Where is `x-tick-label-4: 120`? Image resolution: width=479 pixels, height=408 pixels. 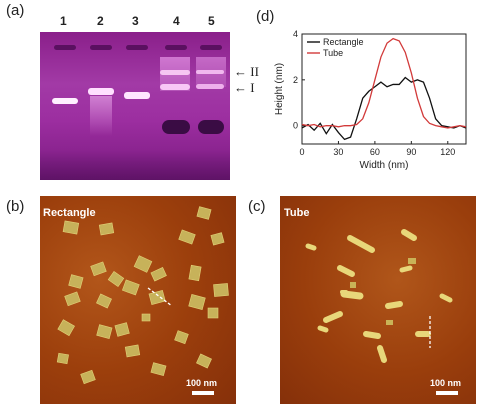
x-tick-label-4: 120 is located at coordinates (447, 152).